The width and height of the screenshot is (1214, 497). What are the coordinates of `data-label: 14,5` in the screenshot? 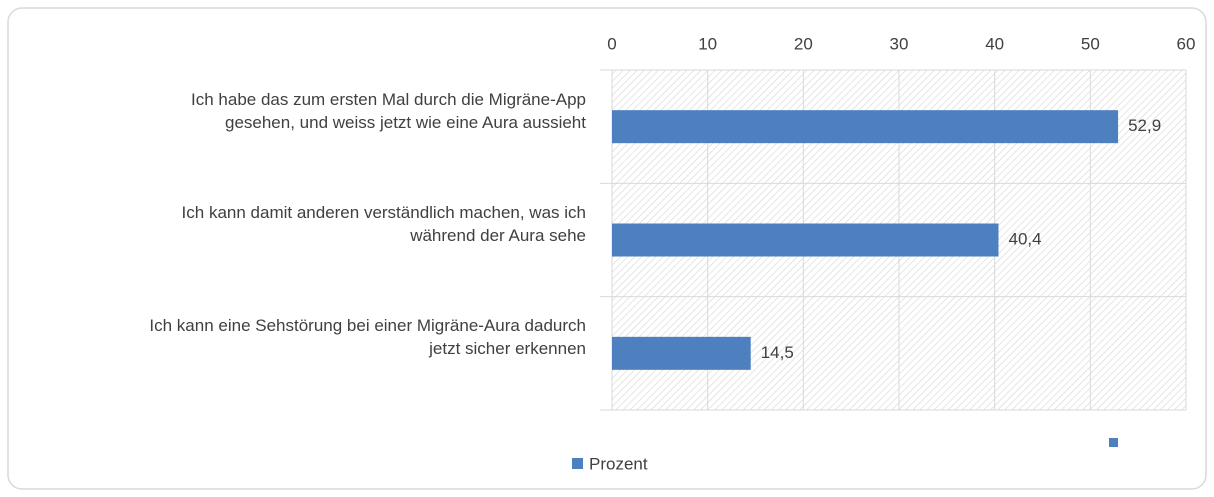 It's located at (777, 352).